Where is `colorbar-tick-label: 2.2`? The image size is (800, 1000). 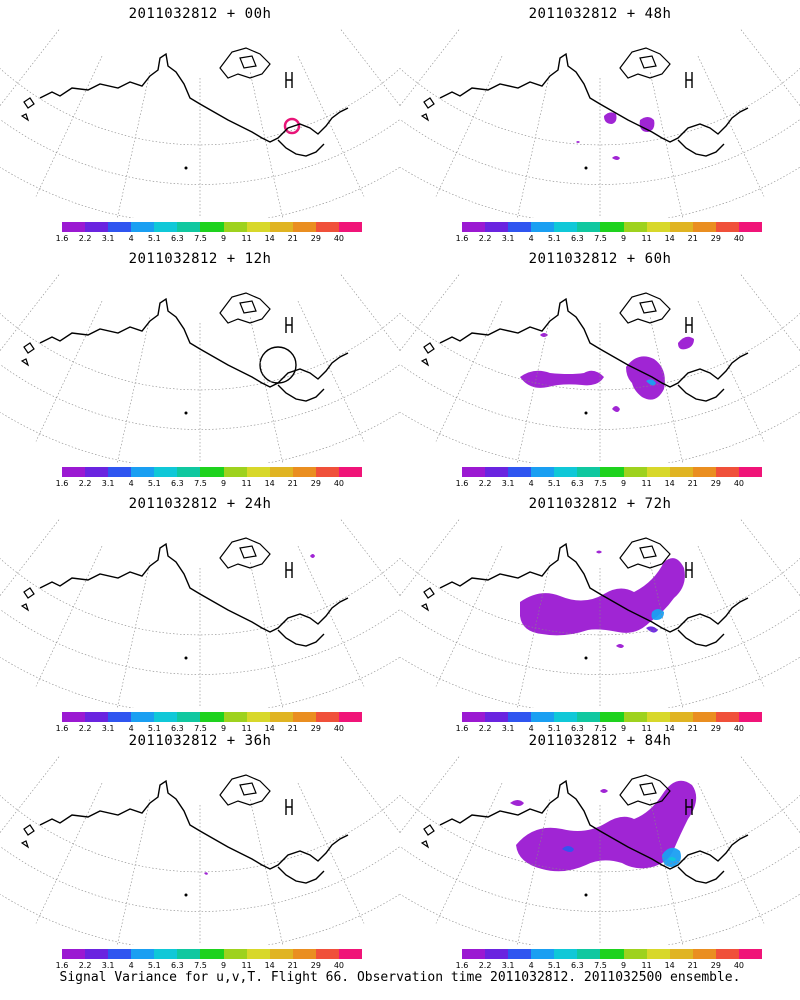 colorbar-tick-label: 2.2 is located at coordinates (85, 965).